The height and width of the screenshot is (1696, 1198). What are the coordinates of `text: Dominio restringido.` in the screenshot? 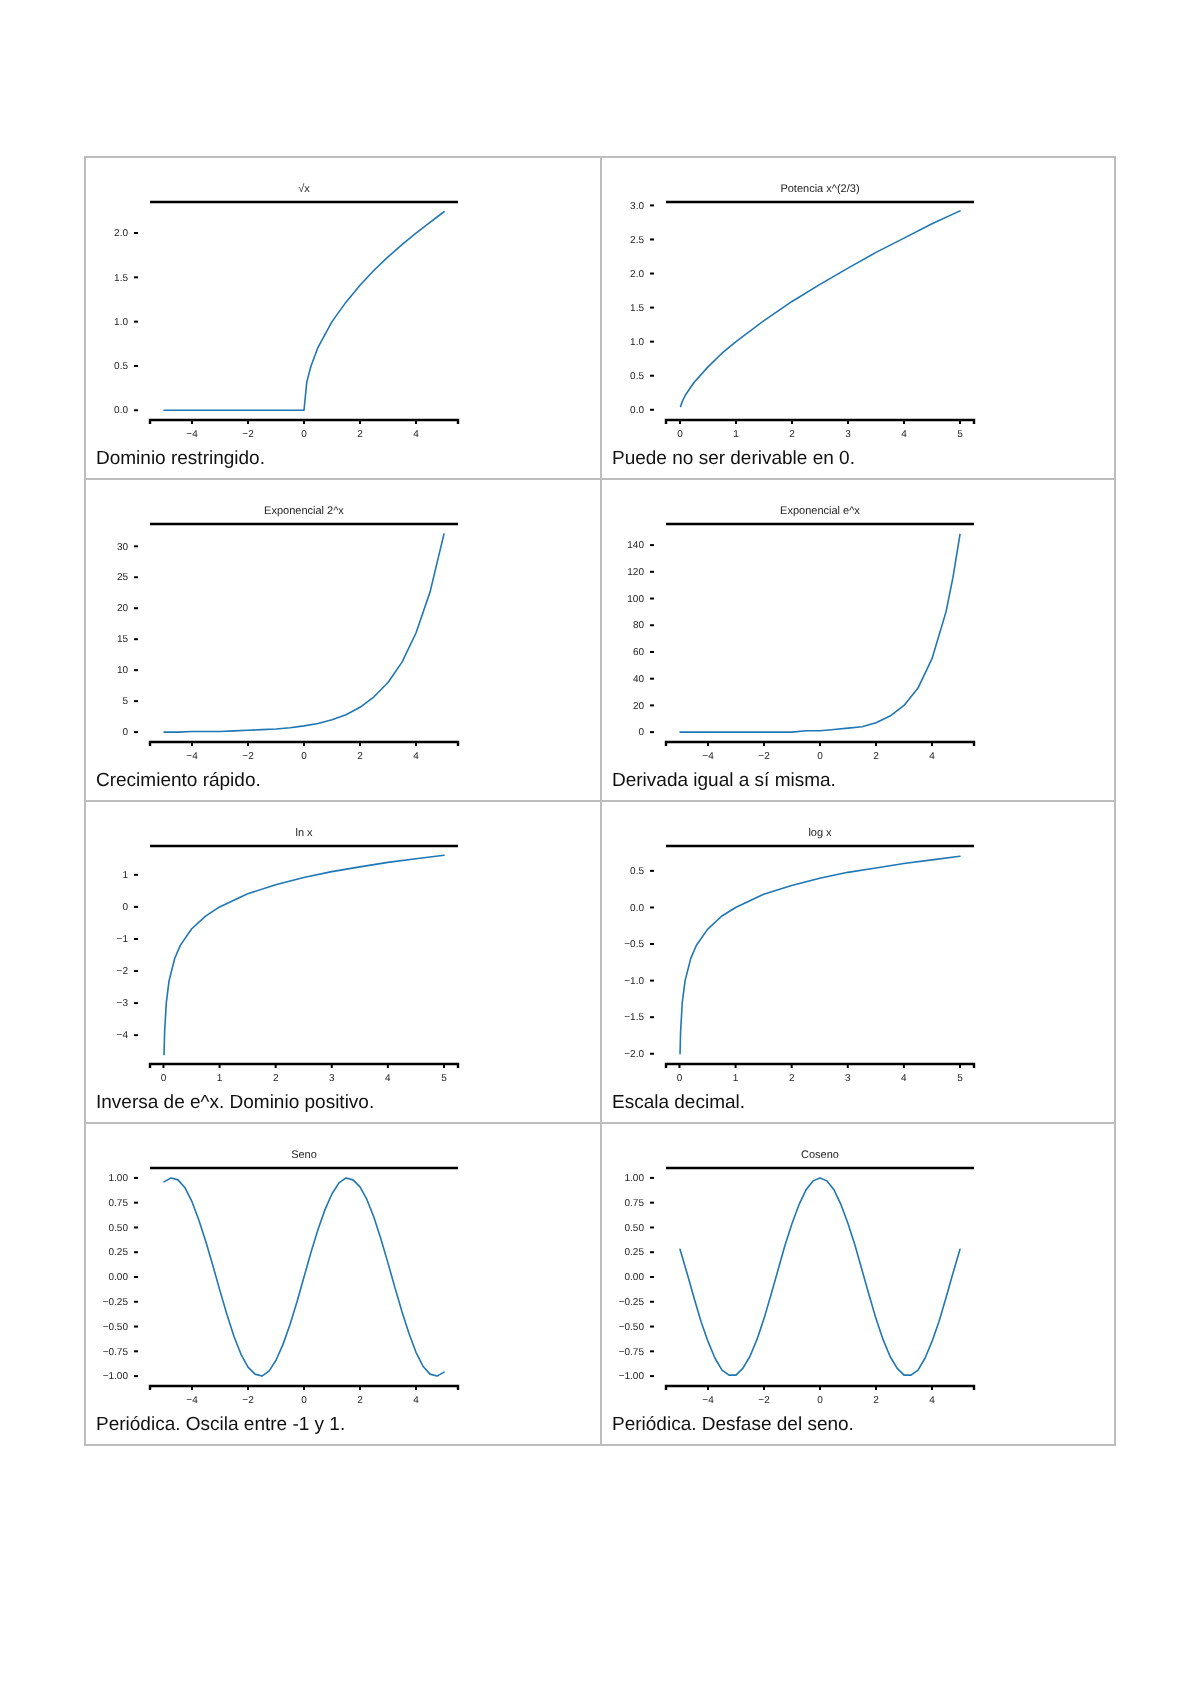 It's located at (180, 459).